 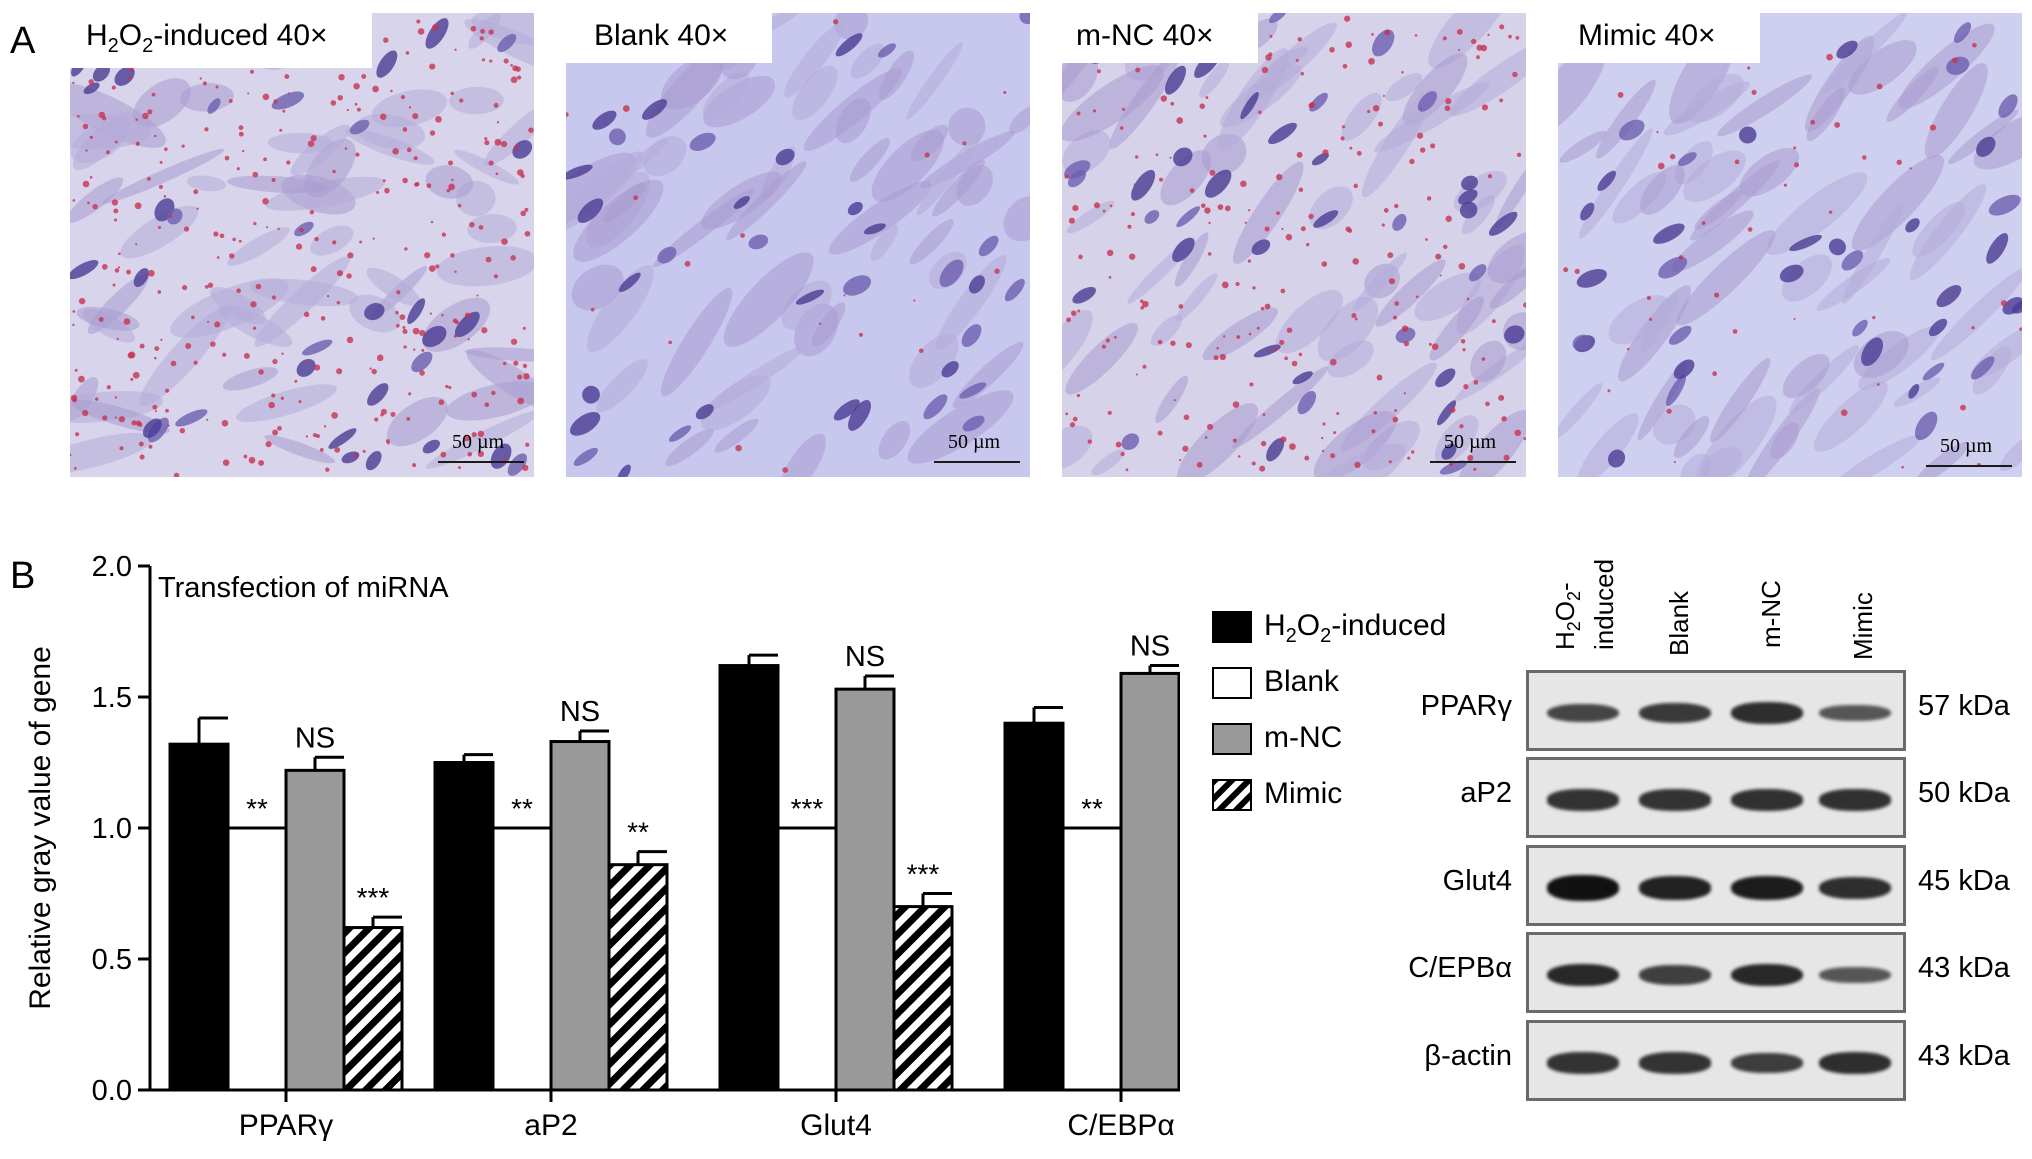 What do you see at coordinates (1302, 681) in the screenshot?
I see `legend-label: Blank` at bounding box center [1302, 681].